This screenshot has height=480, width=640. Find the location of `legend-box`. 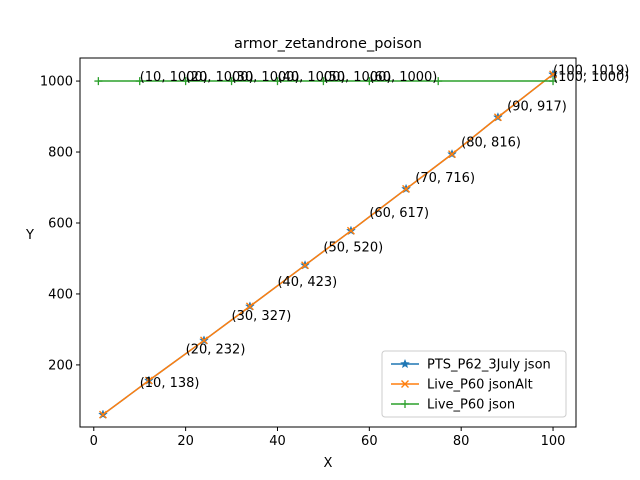

legend-box is located at coordinates (474, 384).